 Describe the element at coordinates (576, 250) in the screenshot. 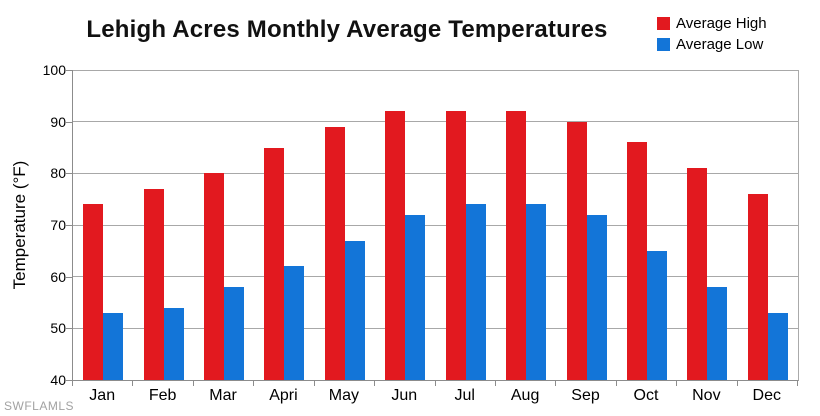

I see `bar-high-sep` at that location.